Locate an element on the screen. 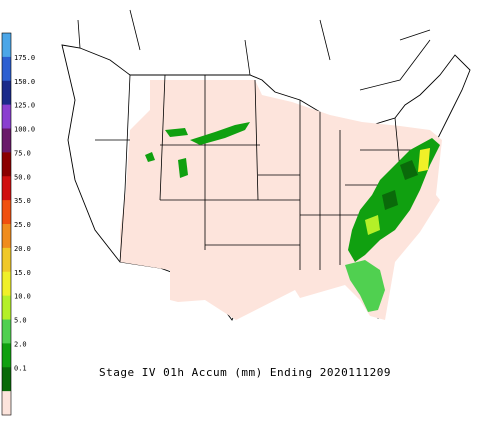  legend-label: 10.0 is located at coordinates (22, 297).